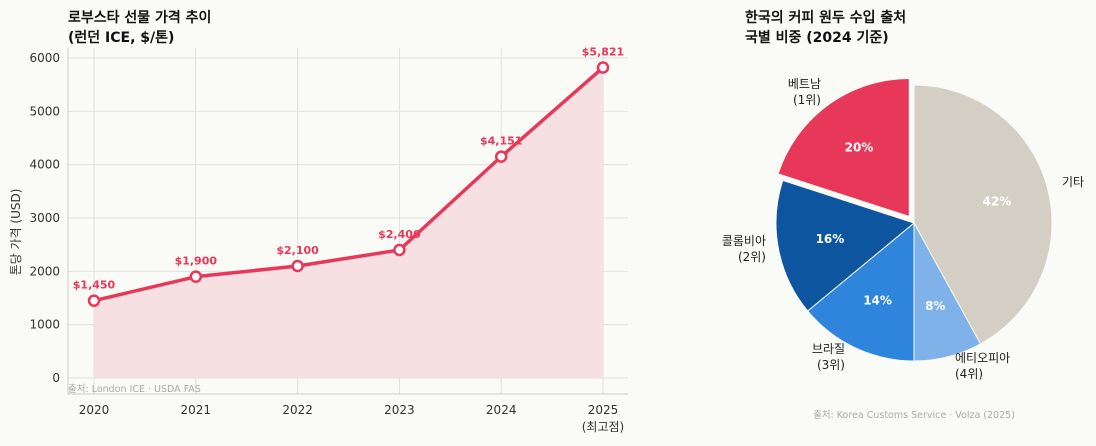 The width and height of the screenshot is (1096, 446). Describe the element at coordinates (56, 378) in the screenshot. I see `y-tick-label: 0` at that location.